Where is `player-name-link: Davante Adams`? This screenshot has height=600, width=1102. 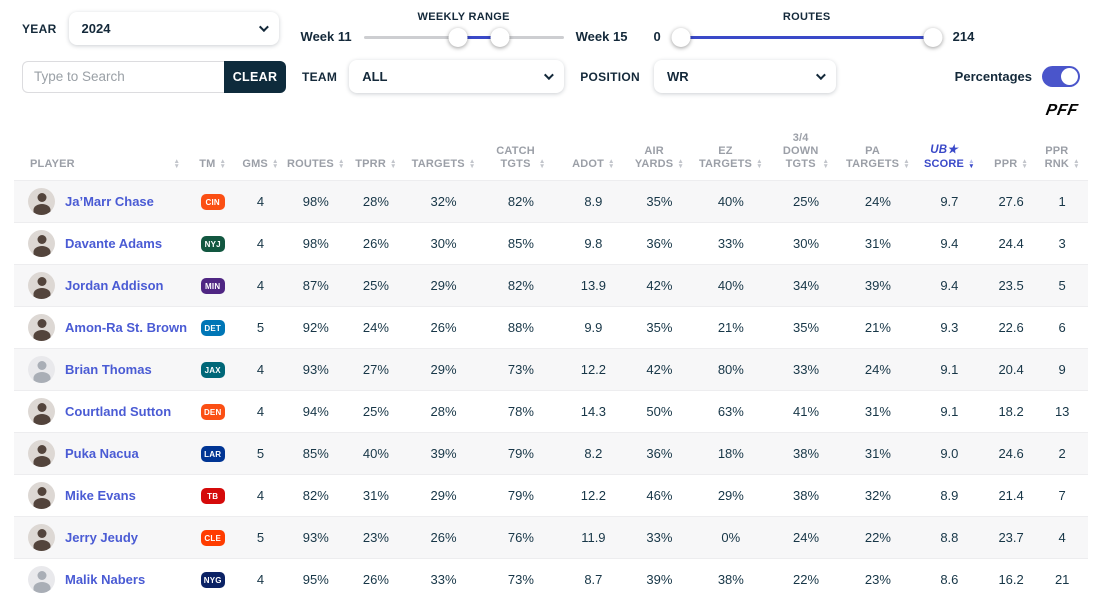 player-name-link: Davante Adams is located at coordinates (114, 243).